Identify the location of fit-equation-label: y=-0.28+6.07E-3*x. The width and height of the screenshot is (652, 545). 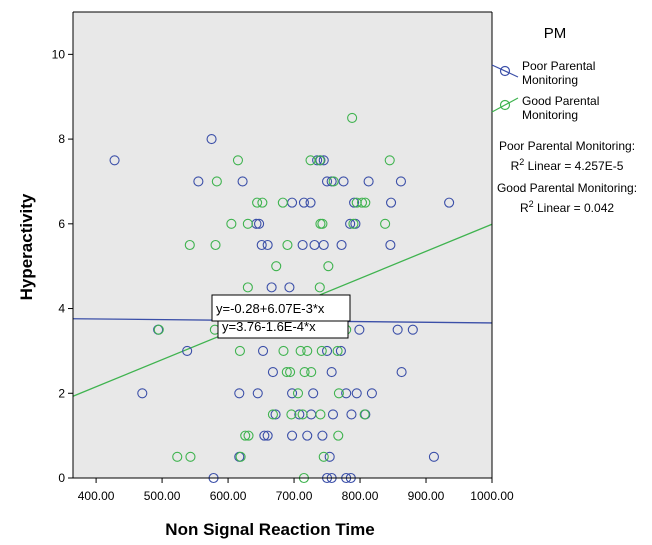
(281, 308).